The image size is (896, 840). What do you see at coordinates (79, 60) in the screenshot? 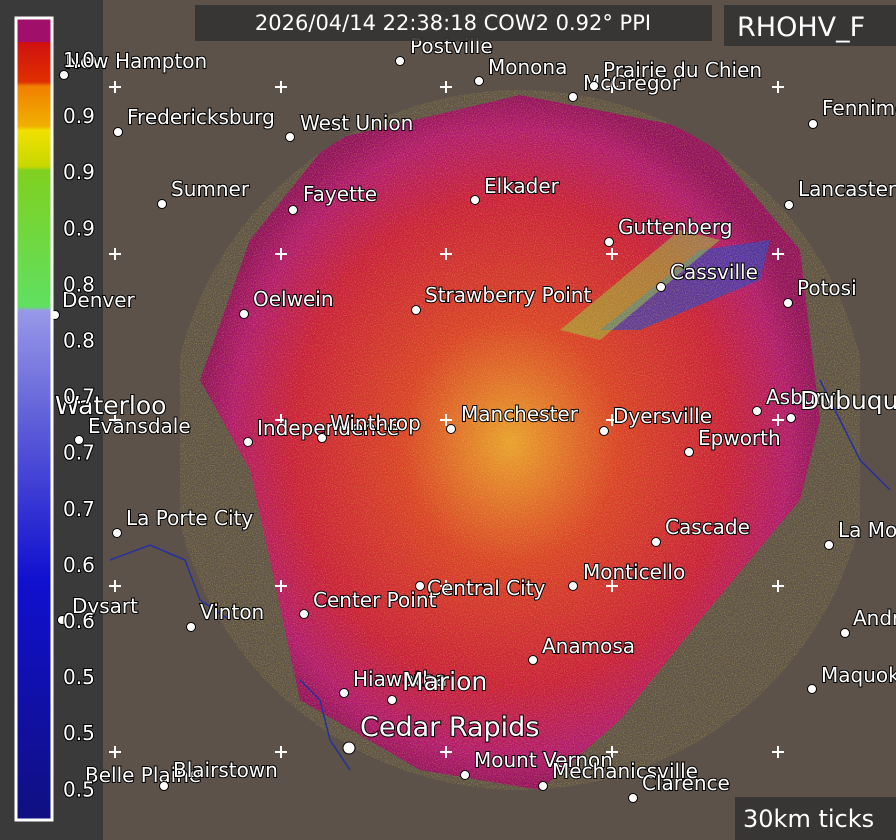
I see `colorbar-label: 1.0` at bounding box center [79, 60].